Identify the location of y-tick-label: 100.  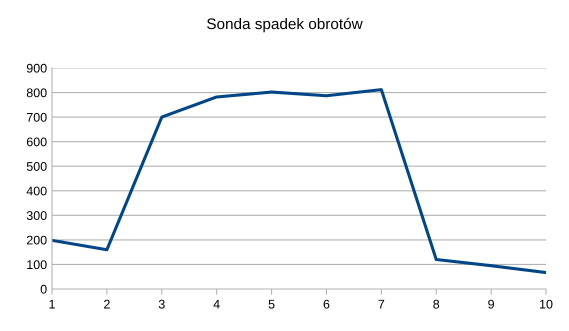
(37, 265).